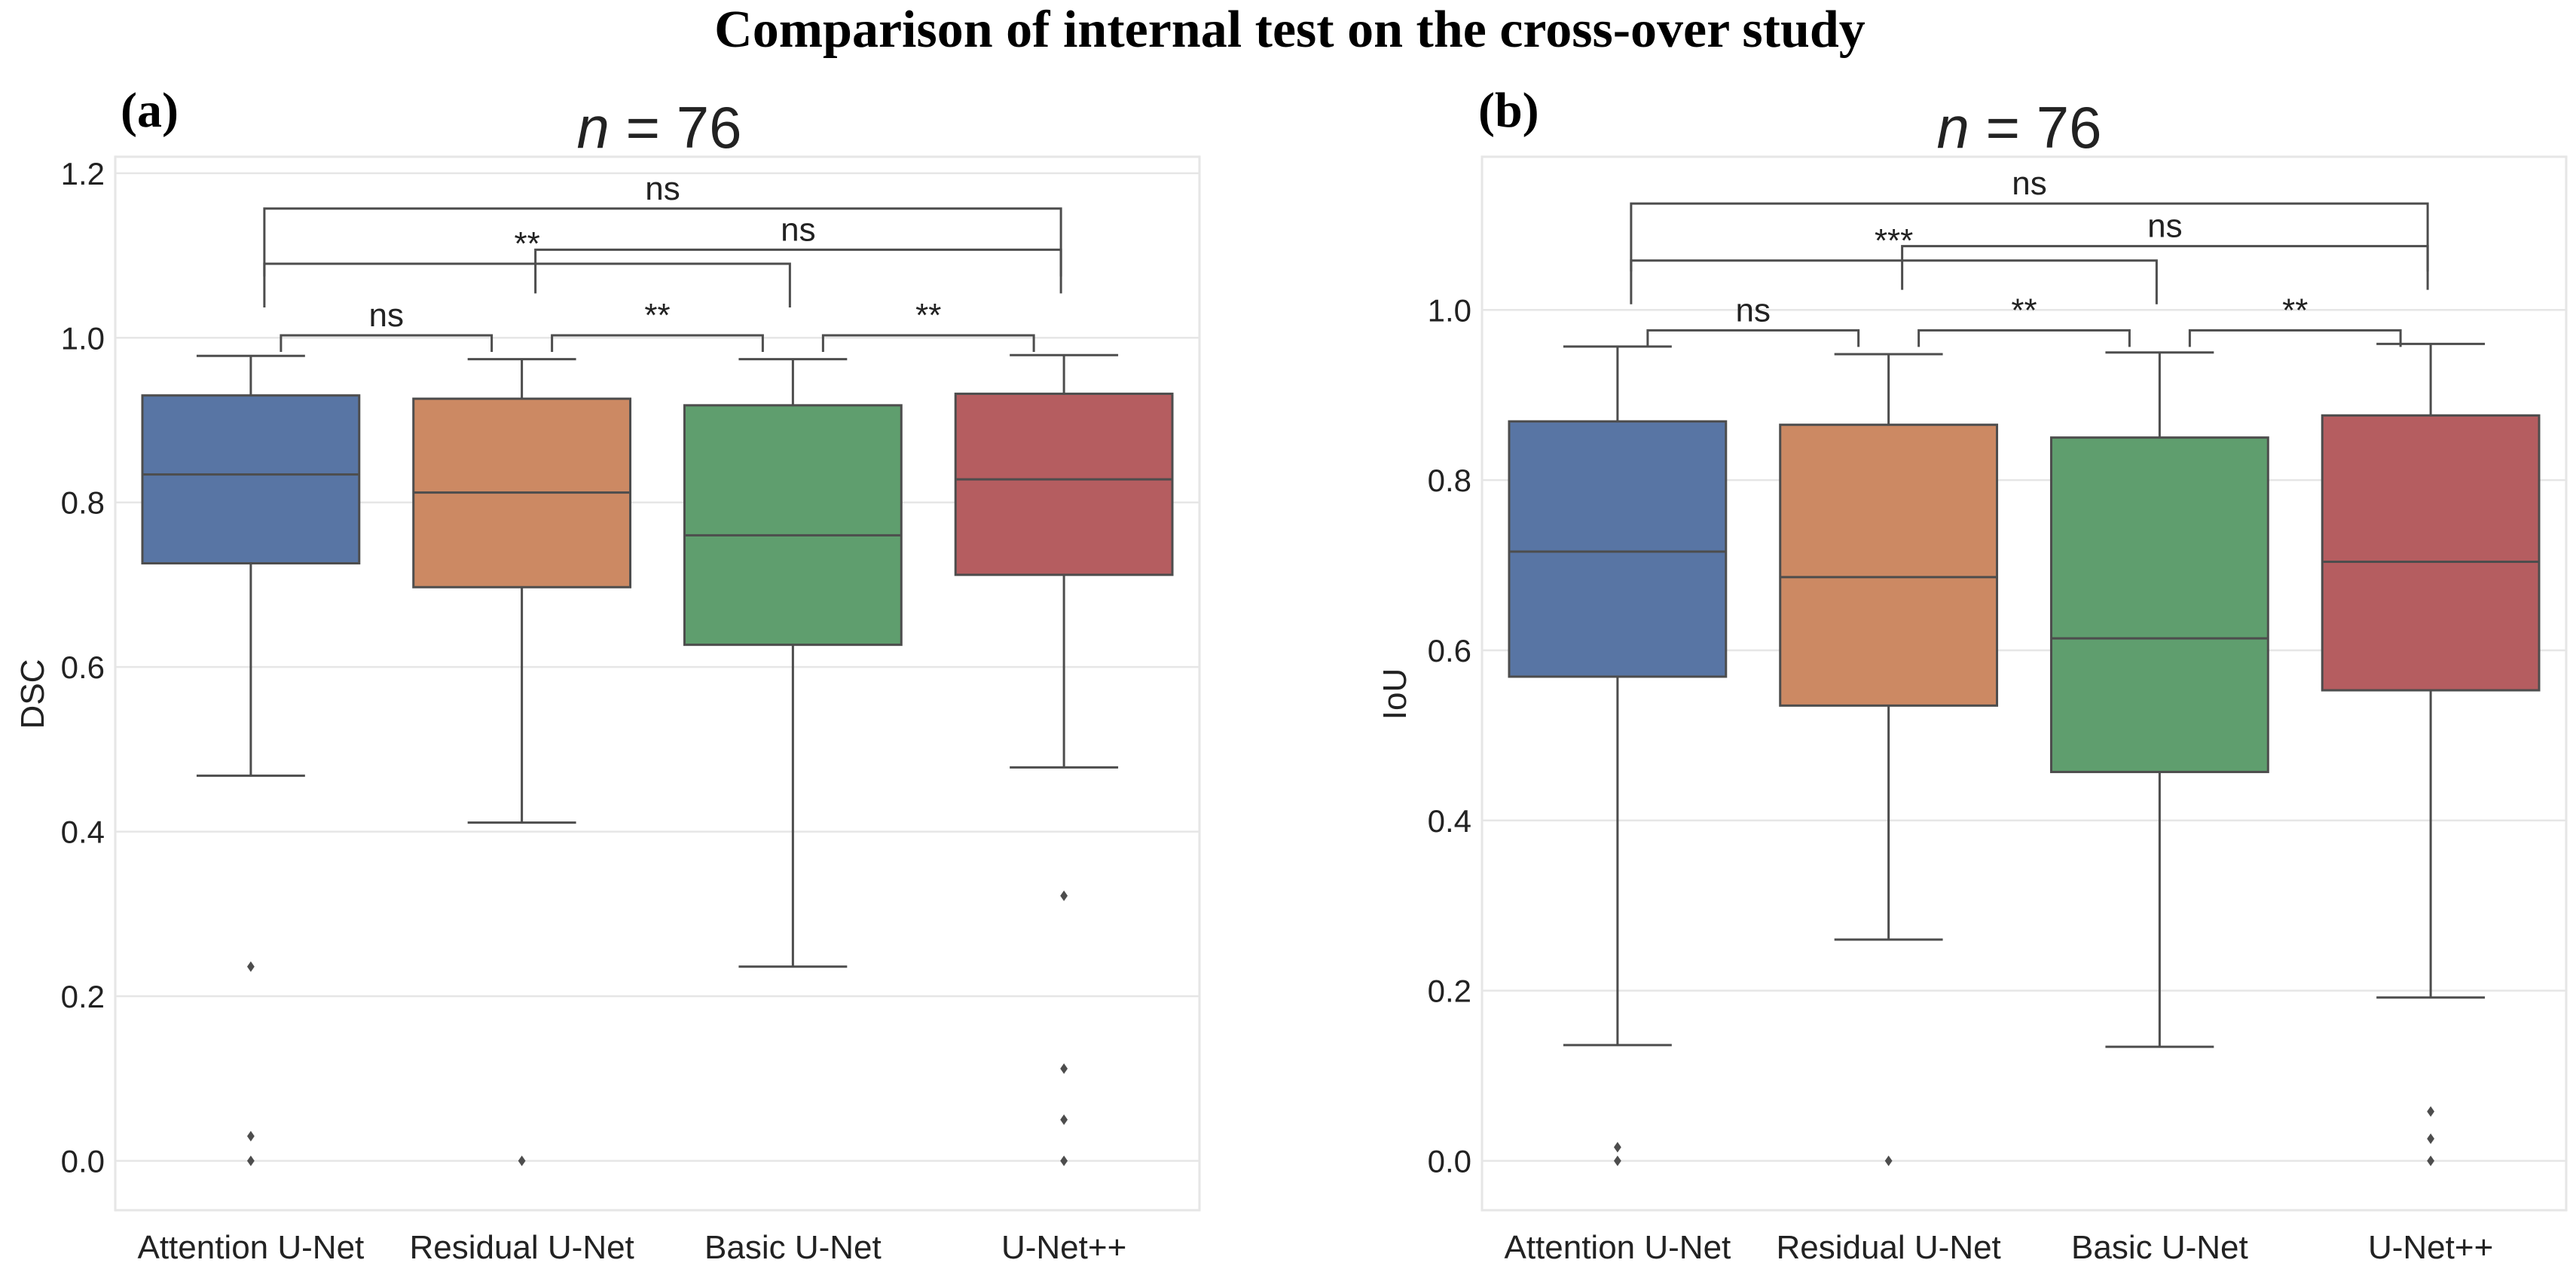 The width and height of the screenshot is (2576, 1272). I want to click on chart-title-variable-a: n, so click(592, 127).